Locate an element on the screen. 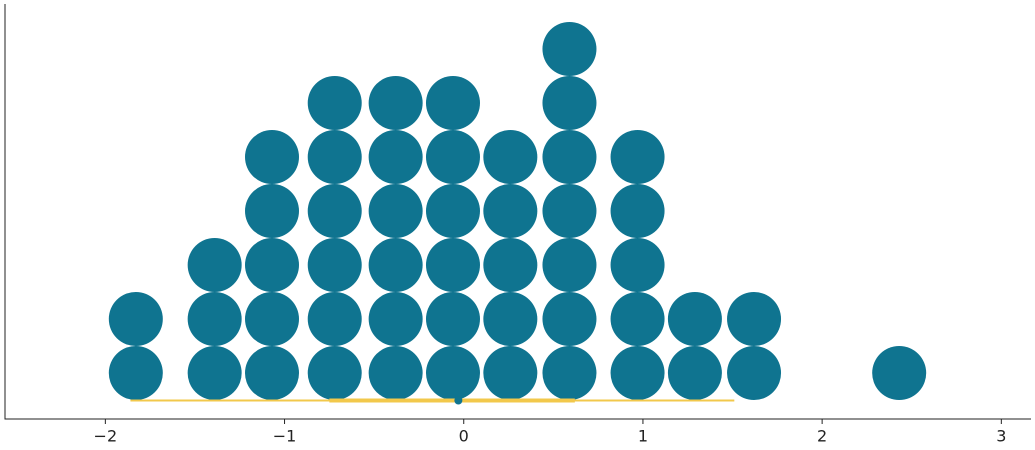 Image resolution: width=1035 pixels, height=450 pixels. point-estimate is located at coordinates (458, 400).